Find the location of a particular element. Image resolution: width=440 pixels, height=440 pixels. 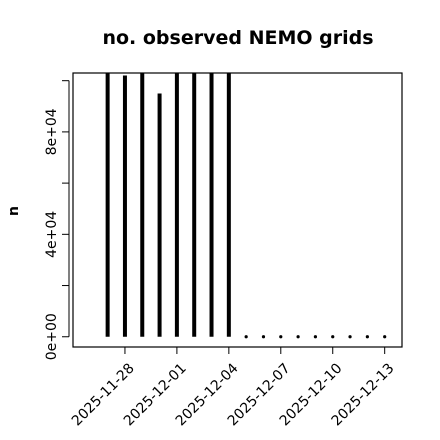

y-tick-label-80000: 8e+04 is located at coordinates (52, 131).